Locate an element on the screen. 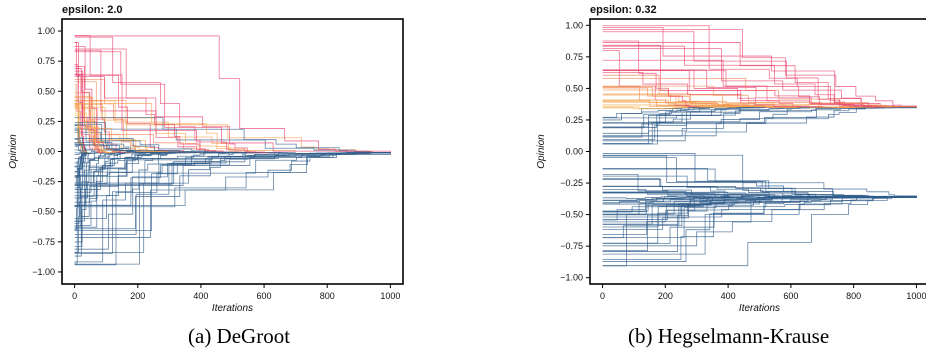  caption-b: (b) Hegselmann-Krause is located at coordinates (729, 336).